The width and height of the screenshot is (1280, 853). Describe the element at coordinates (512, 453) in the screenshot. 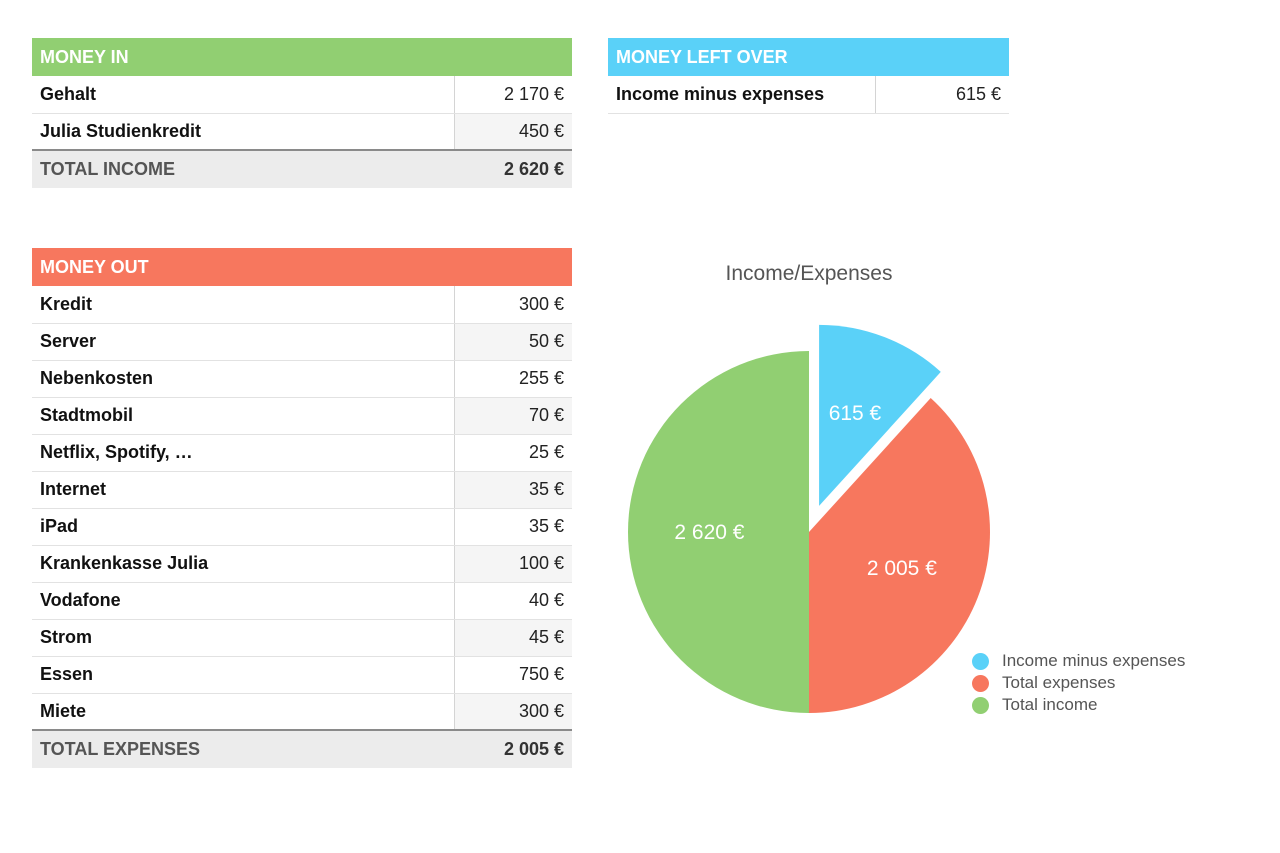

I see `row-value: 25 €` at that location.